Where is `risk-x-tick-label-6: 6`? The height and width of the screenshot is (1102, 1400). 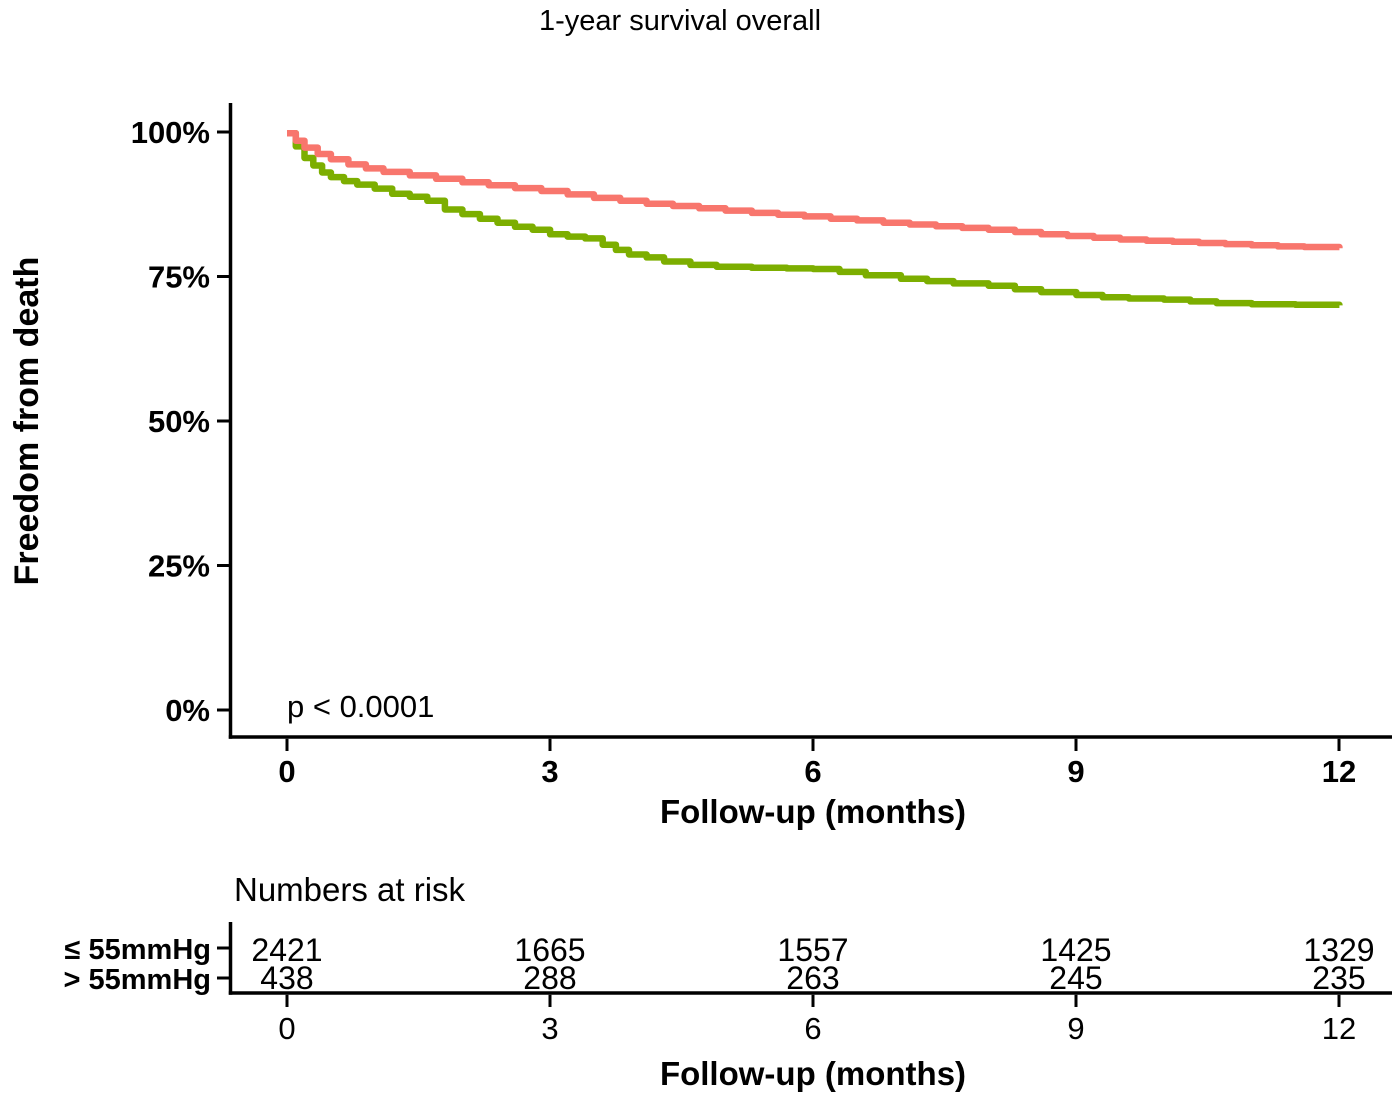 risk-x-tick-label-6: 6 is located at coordinates (812, 1028).